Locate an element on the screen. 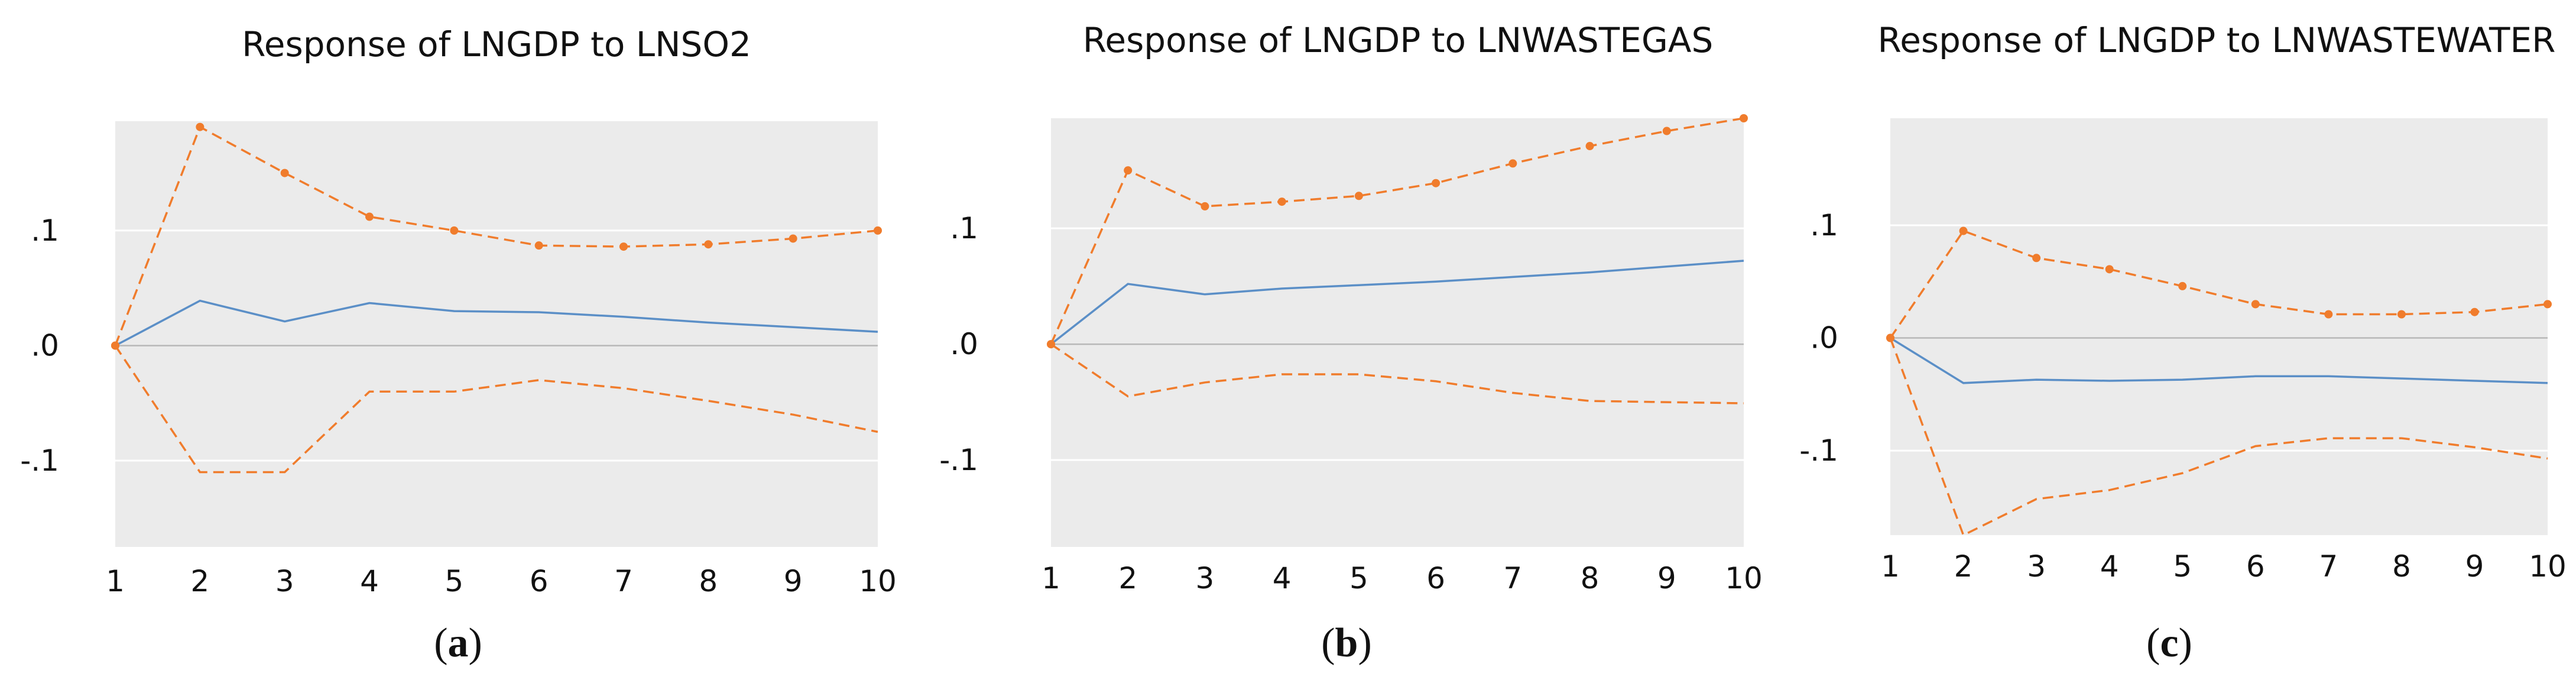 The image size is (2576, 680). panel-caption-letter: c is located at coordinates (2169, 643).